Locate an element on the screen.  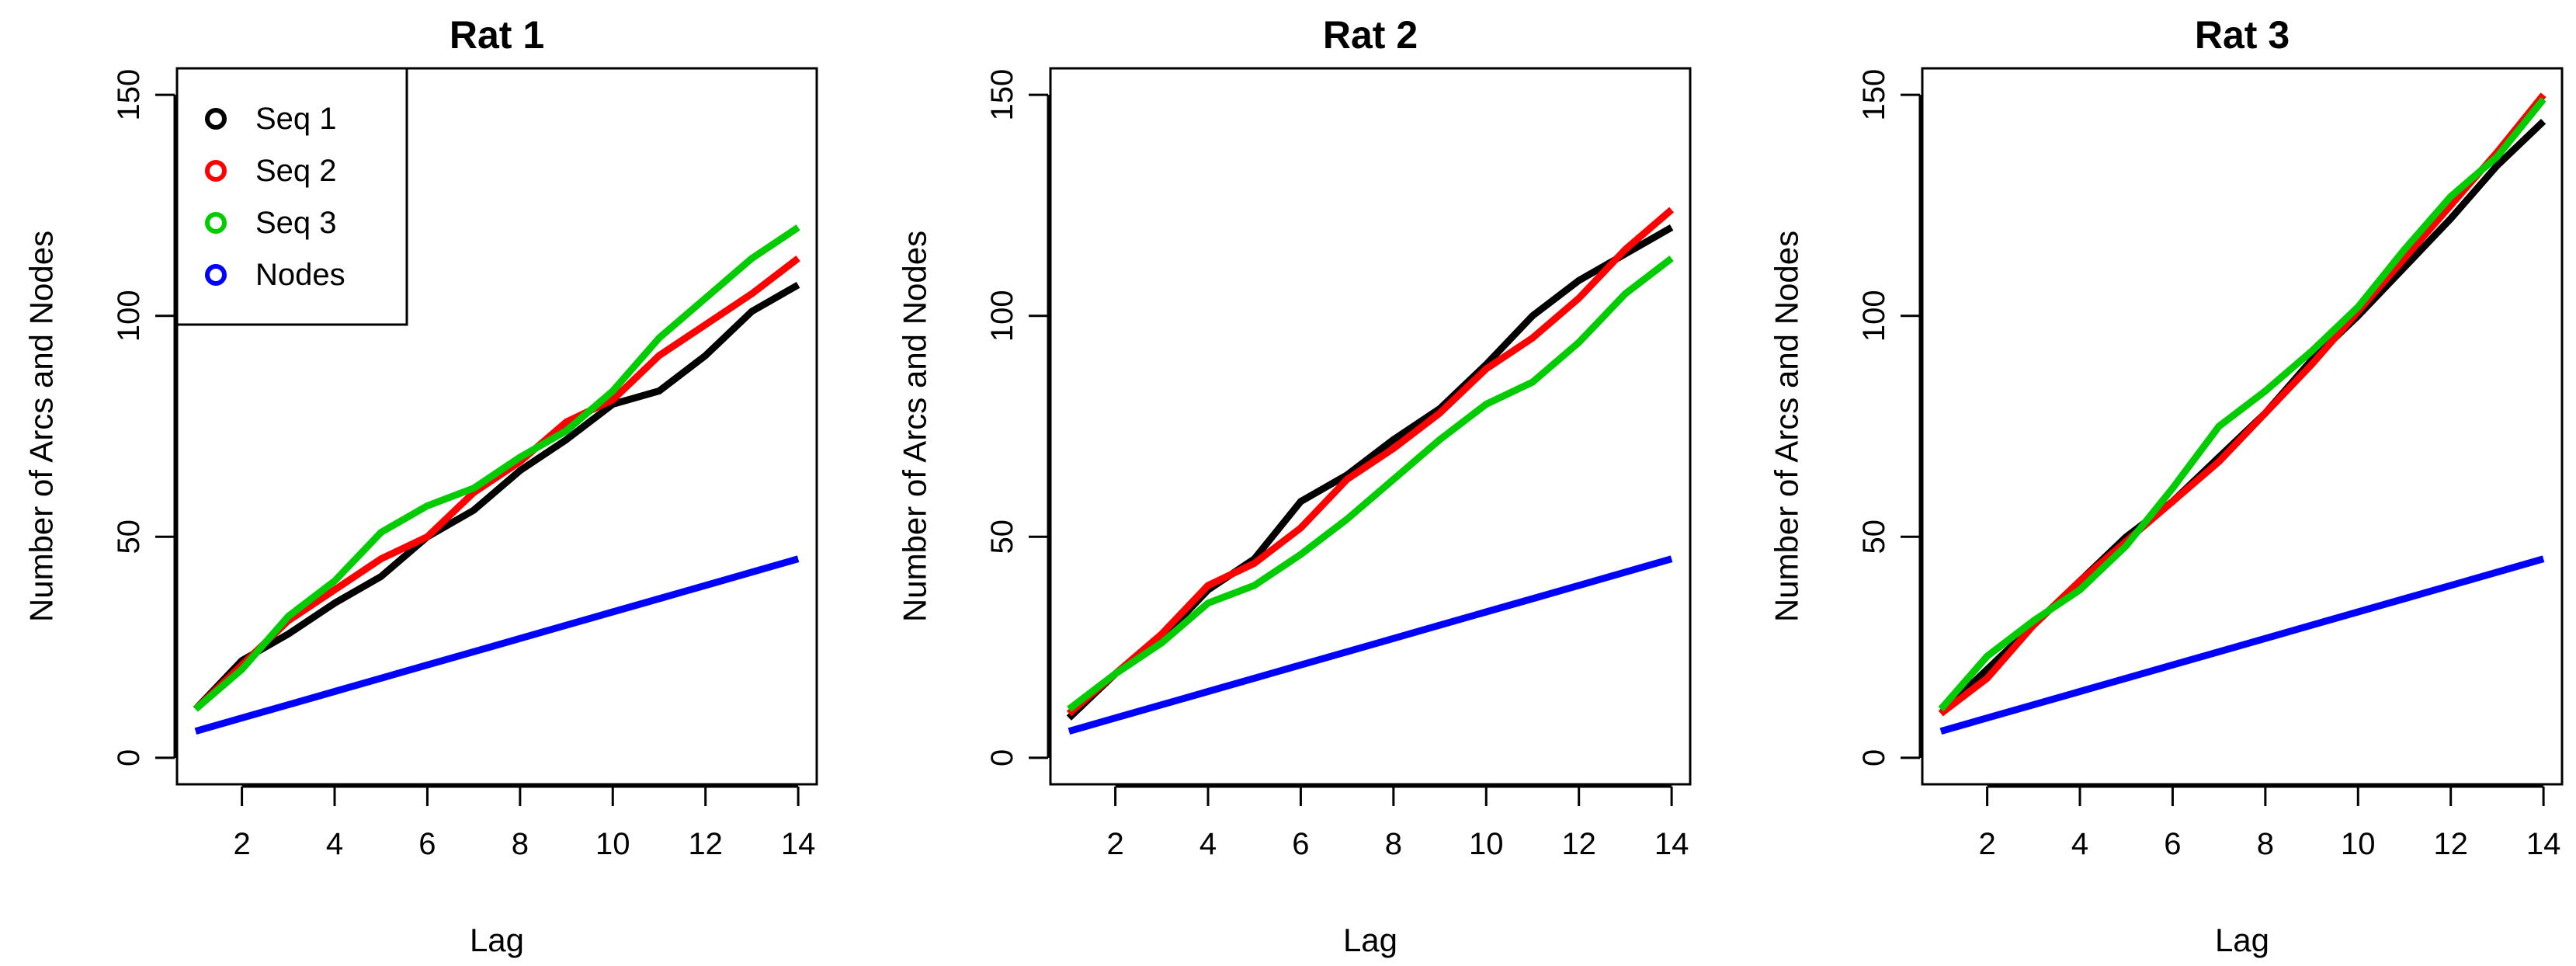
legend-marker-nodes is located at coordinates (216, 275).